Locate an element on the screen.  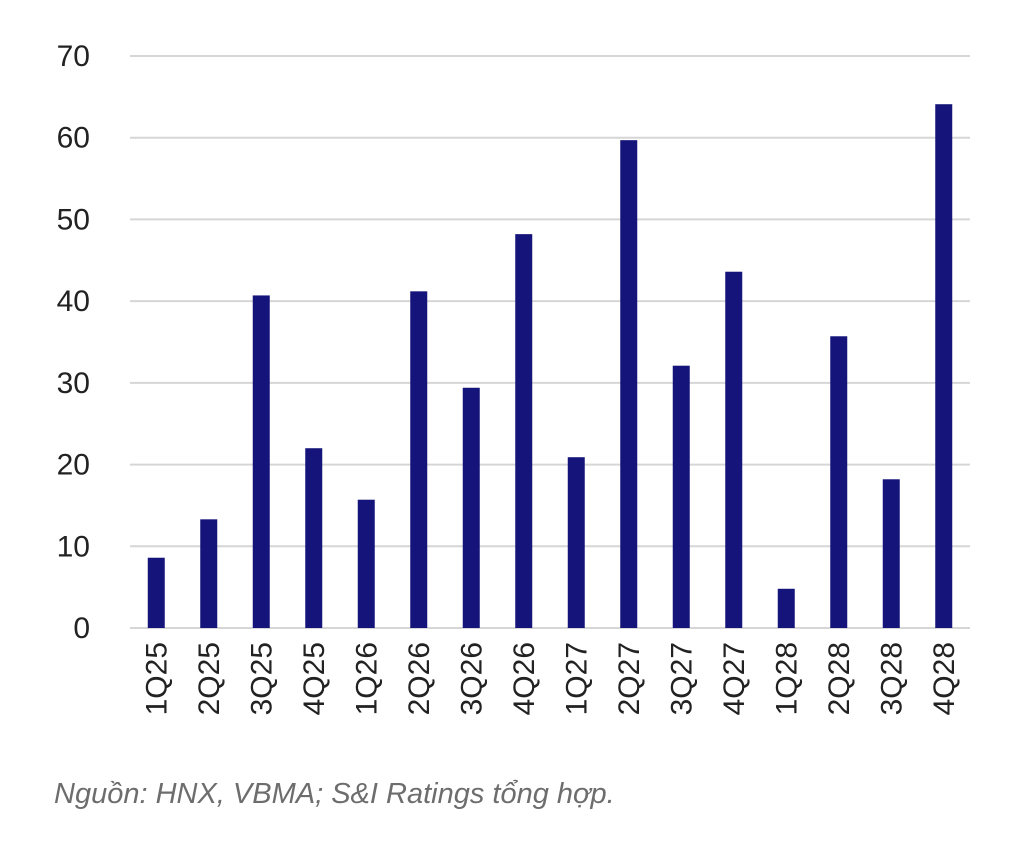
bar-3Q27 is located at coordinates (681, 496).